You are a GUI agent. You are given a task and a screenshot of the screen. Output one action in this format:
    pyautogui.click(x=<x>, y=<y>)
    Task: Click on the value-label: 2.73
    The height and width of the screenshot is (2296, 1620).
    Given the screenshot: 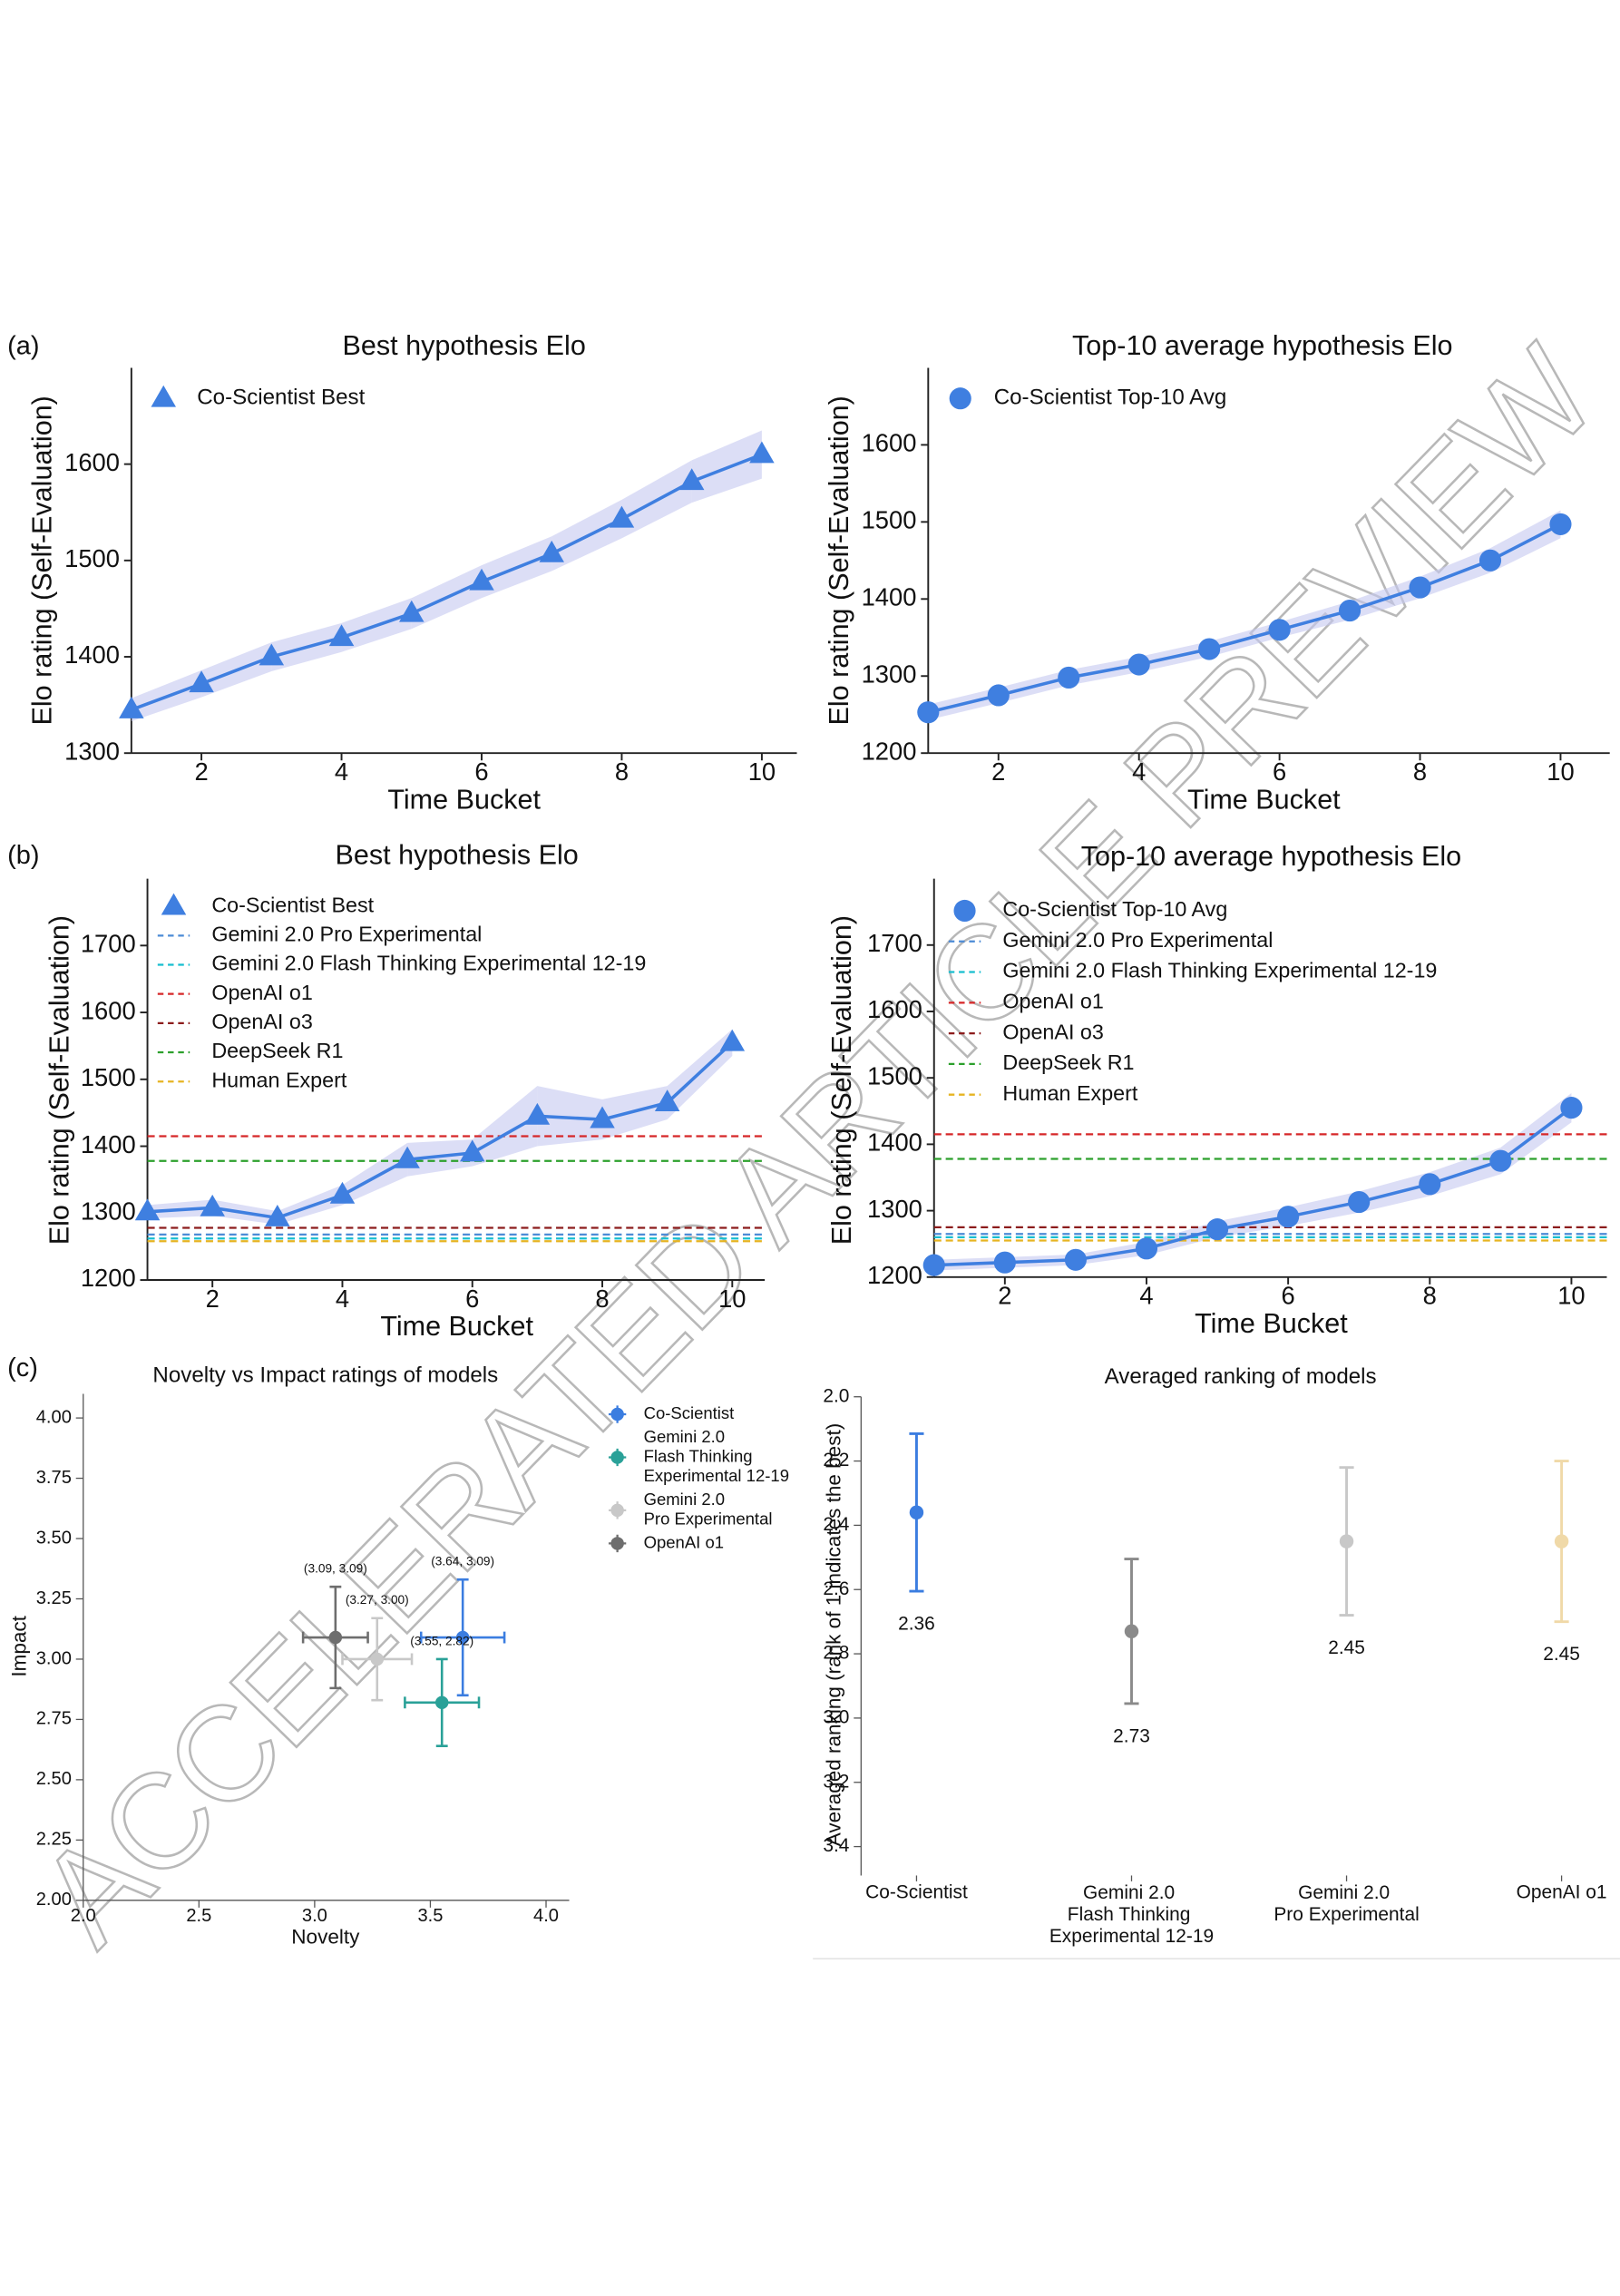 What is the action you would take?
    pyautogui.click(x=1131, y=1736)
    